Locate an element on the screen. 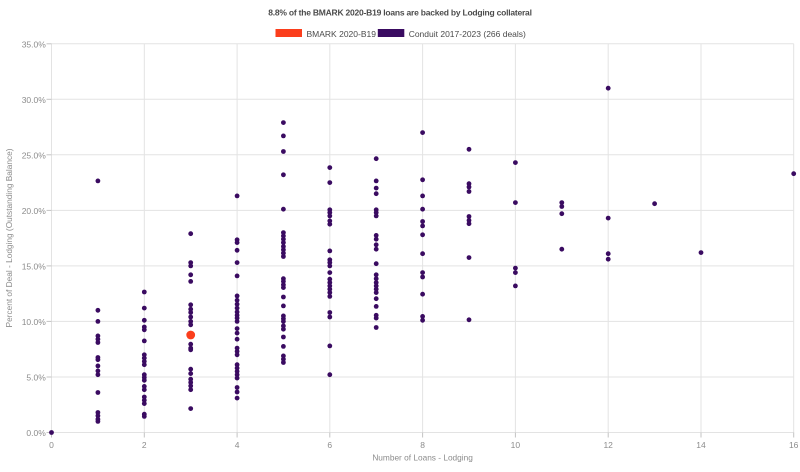 The width and height of the screenshot is (800, 472). svg-text: 2 is located at coordinates (144, 445).